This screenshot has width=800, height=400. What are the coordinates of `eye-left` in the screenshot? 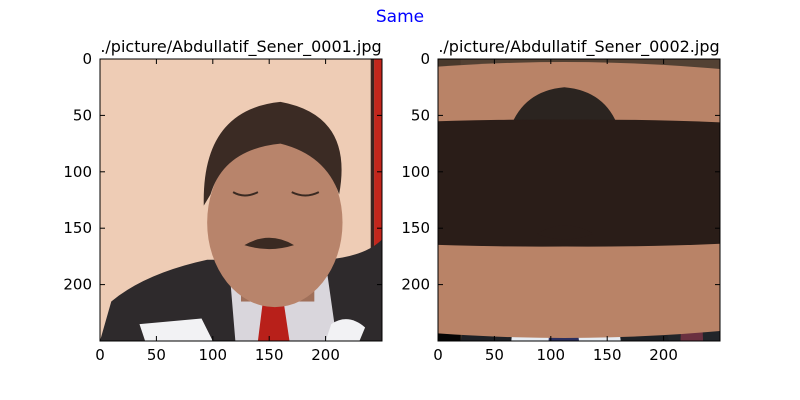 It's located at (245, 194).